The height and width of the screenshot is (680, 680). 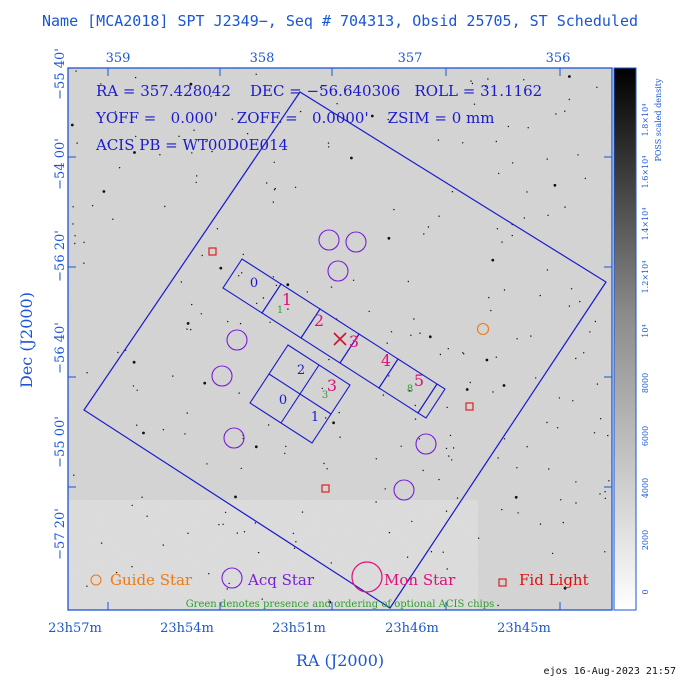 What do you see at coordinates (645, 436) in the screenshot?
I see `colorbar-tick: 6000` at bounding box center [645, 436].